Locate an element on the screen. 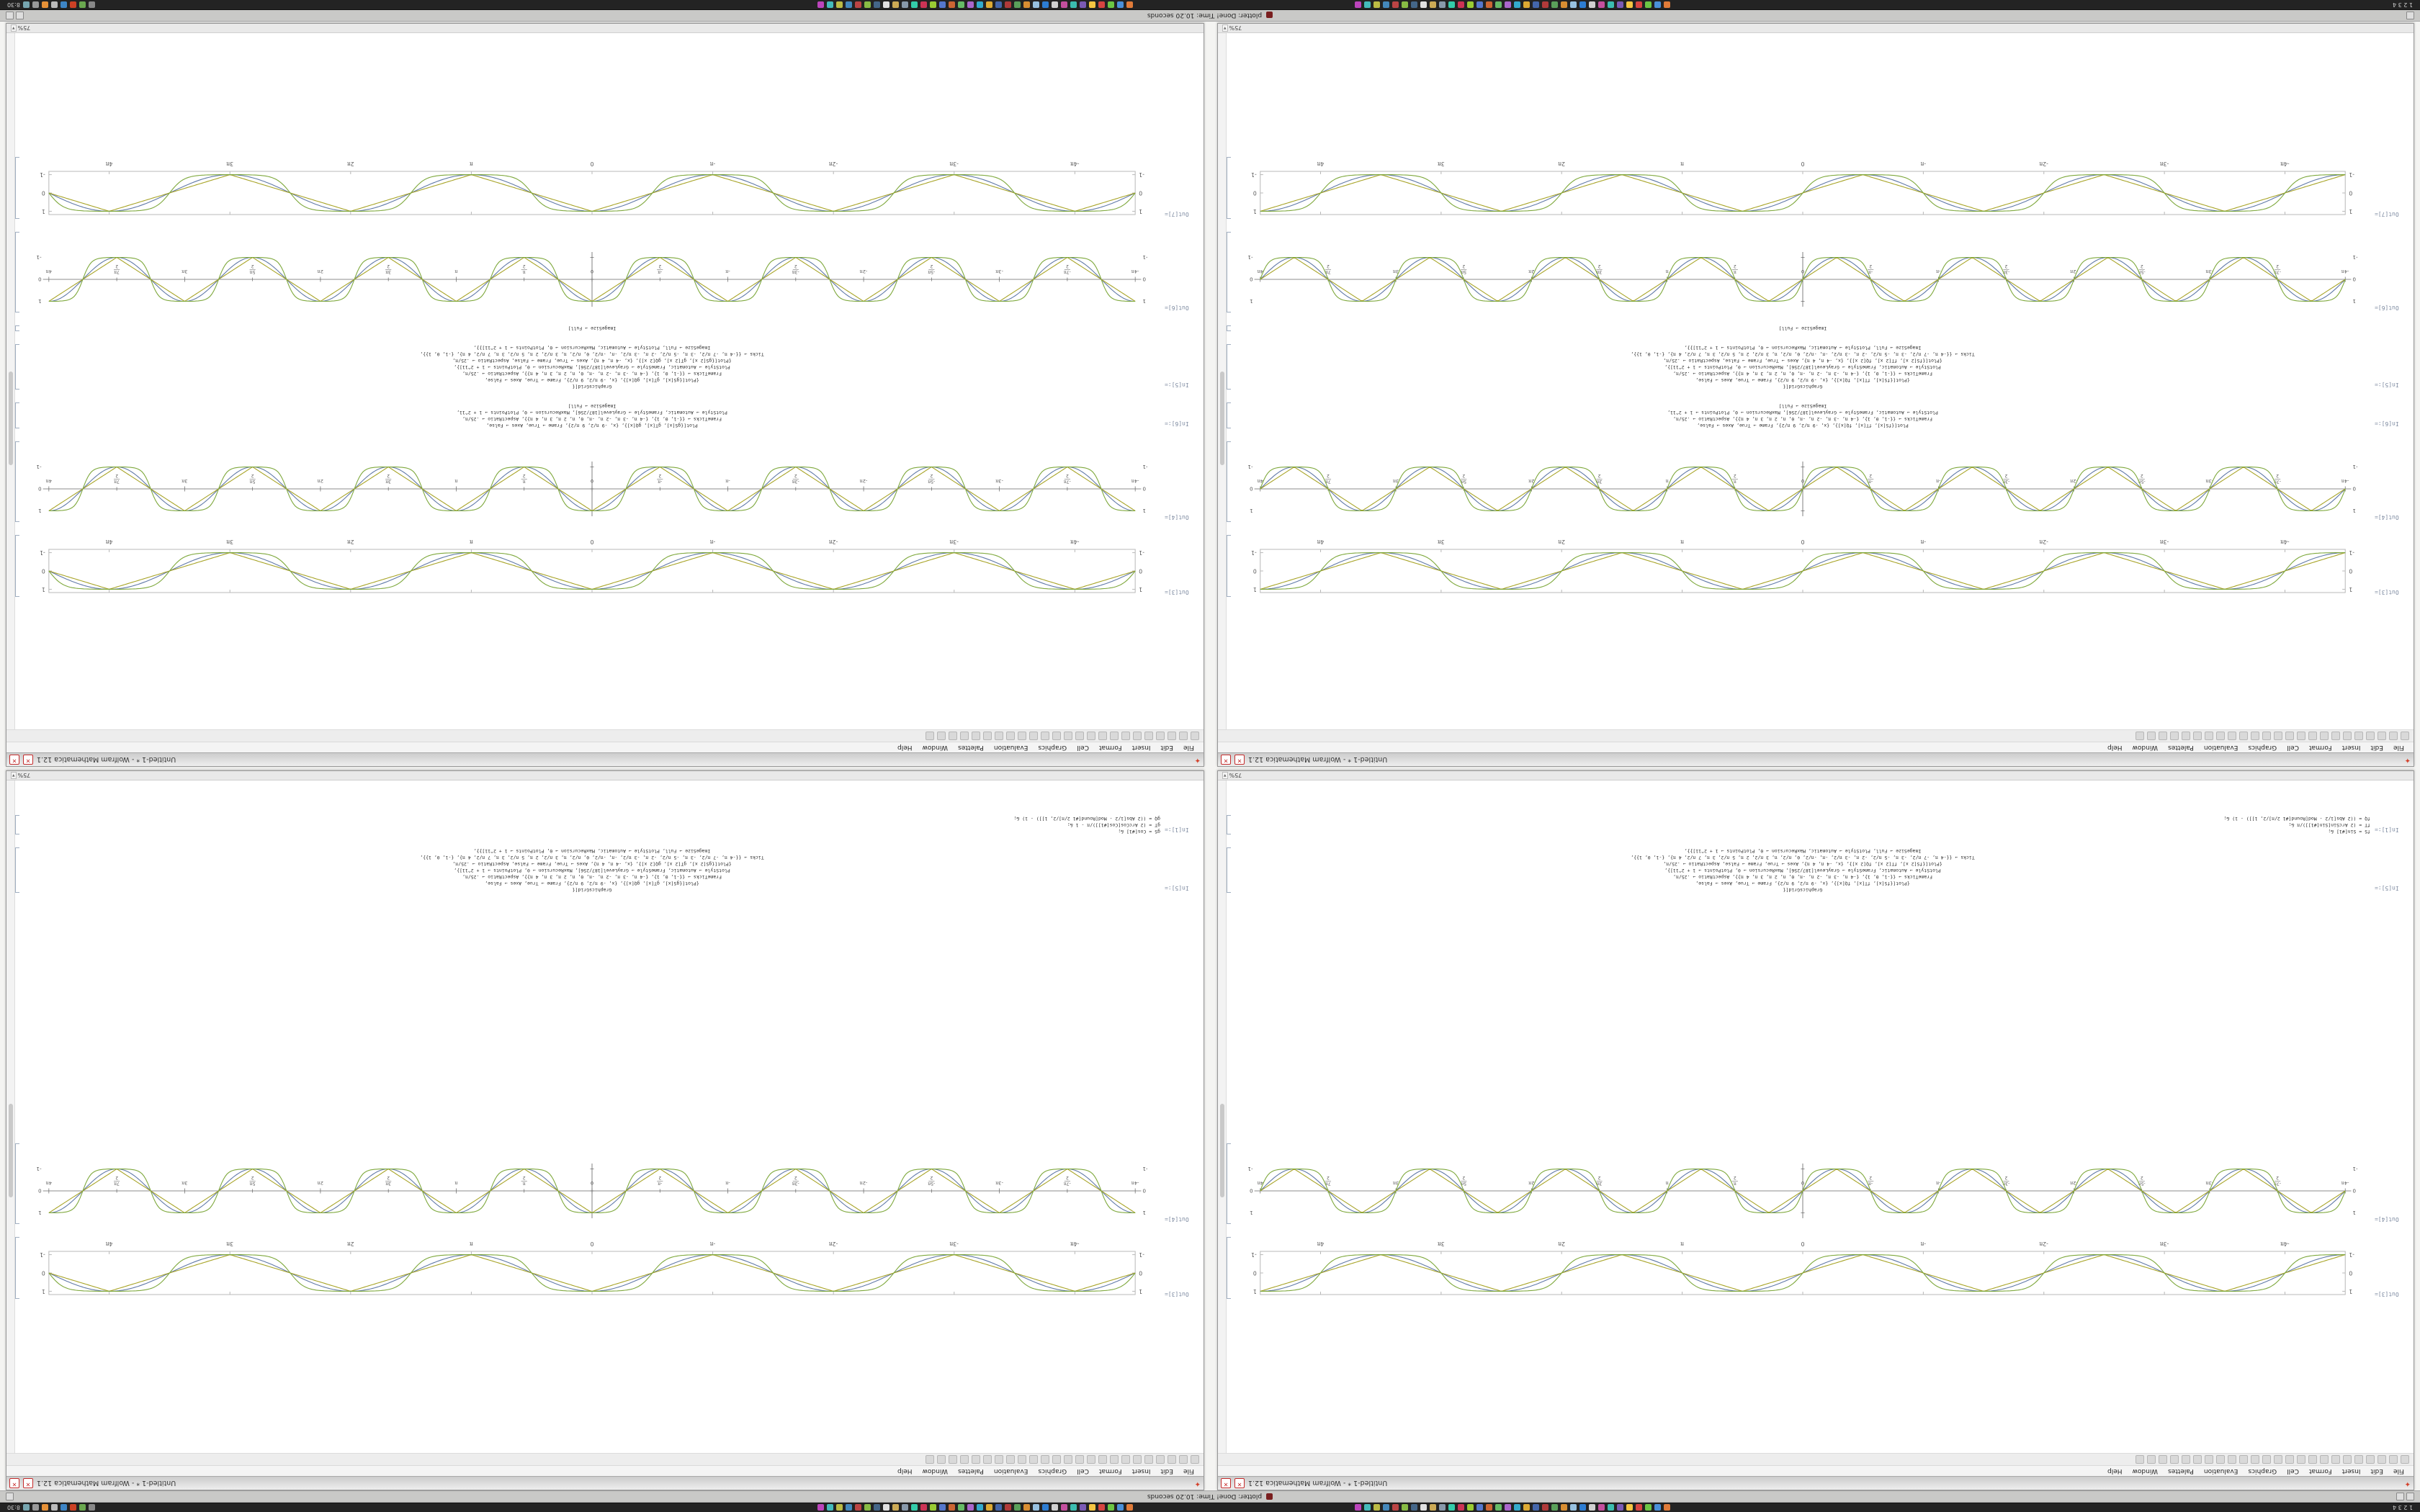 This screenshot has width=2420, height=1512. superscript-icon is located at coordinates (1056, 736).